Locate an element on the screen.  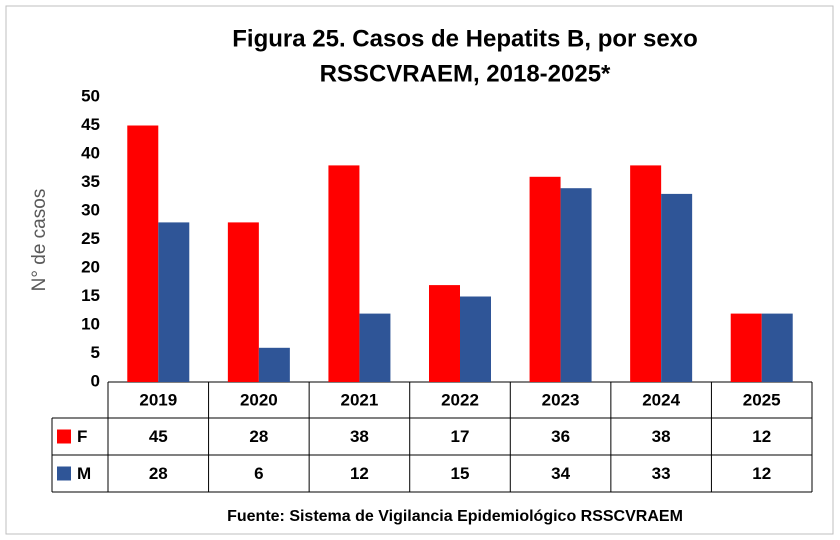
table-value: 6 is located at coordinates (258, 473).